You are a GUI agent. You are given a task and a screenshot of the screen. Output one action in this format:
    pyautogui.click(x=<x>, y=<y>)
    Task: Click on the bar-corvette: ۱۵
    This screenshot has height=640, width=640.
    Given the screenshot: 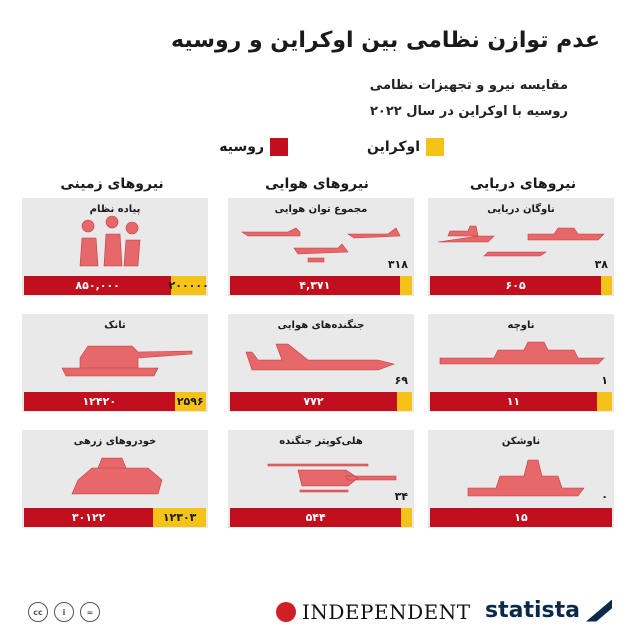 What is the action you would take?
    pyautogui.click(x=521, y=517)
    